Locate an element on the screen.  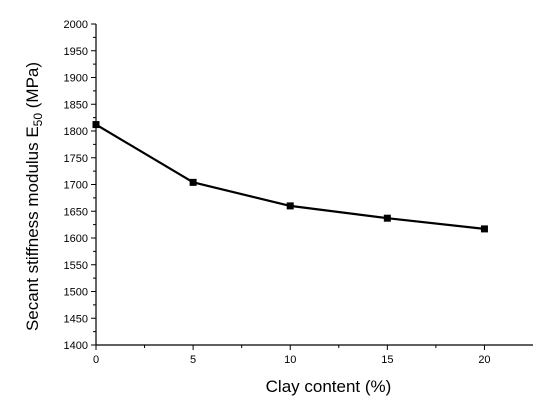
x-tick-label: 15 is located at coordinates (387, 360).